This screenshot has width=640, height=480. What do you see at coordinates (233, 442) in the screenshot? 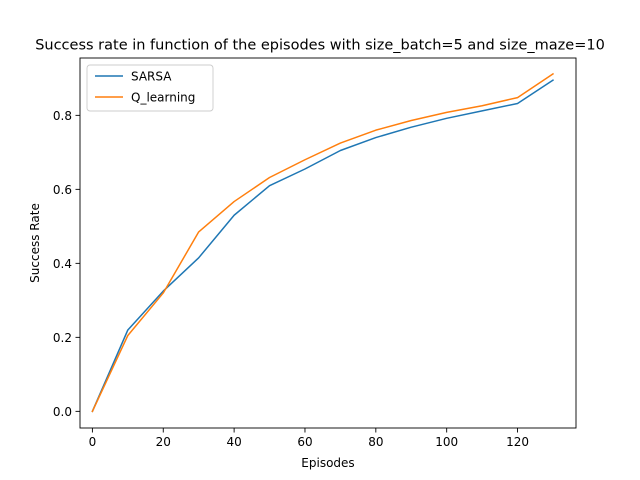
I see `x-tick-label: 40` at bounding box center [233, 442].